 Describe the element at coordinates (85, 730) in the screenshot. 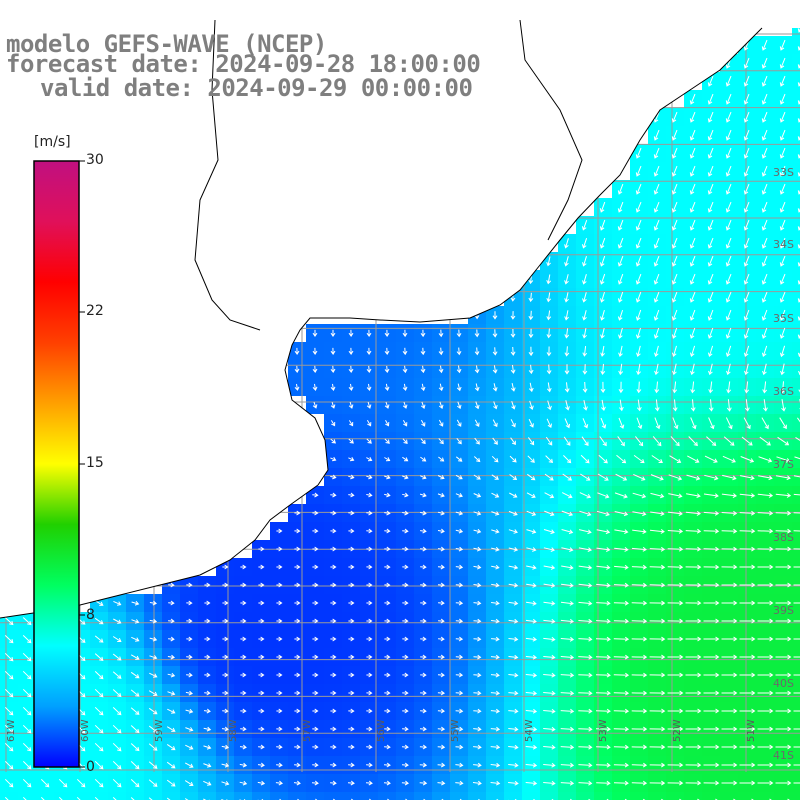

I see `lon-label: 60W` at that location.